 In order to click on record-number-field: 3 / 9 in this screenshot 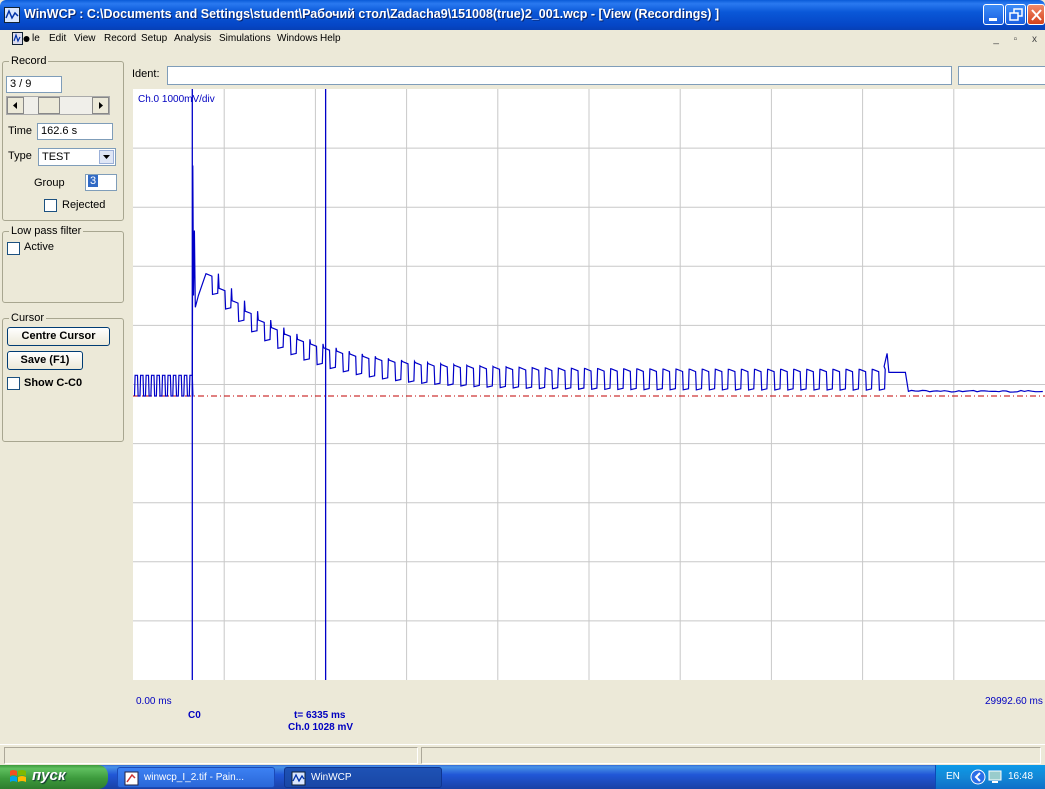, I will do `click(34, 84)`.